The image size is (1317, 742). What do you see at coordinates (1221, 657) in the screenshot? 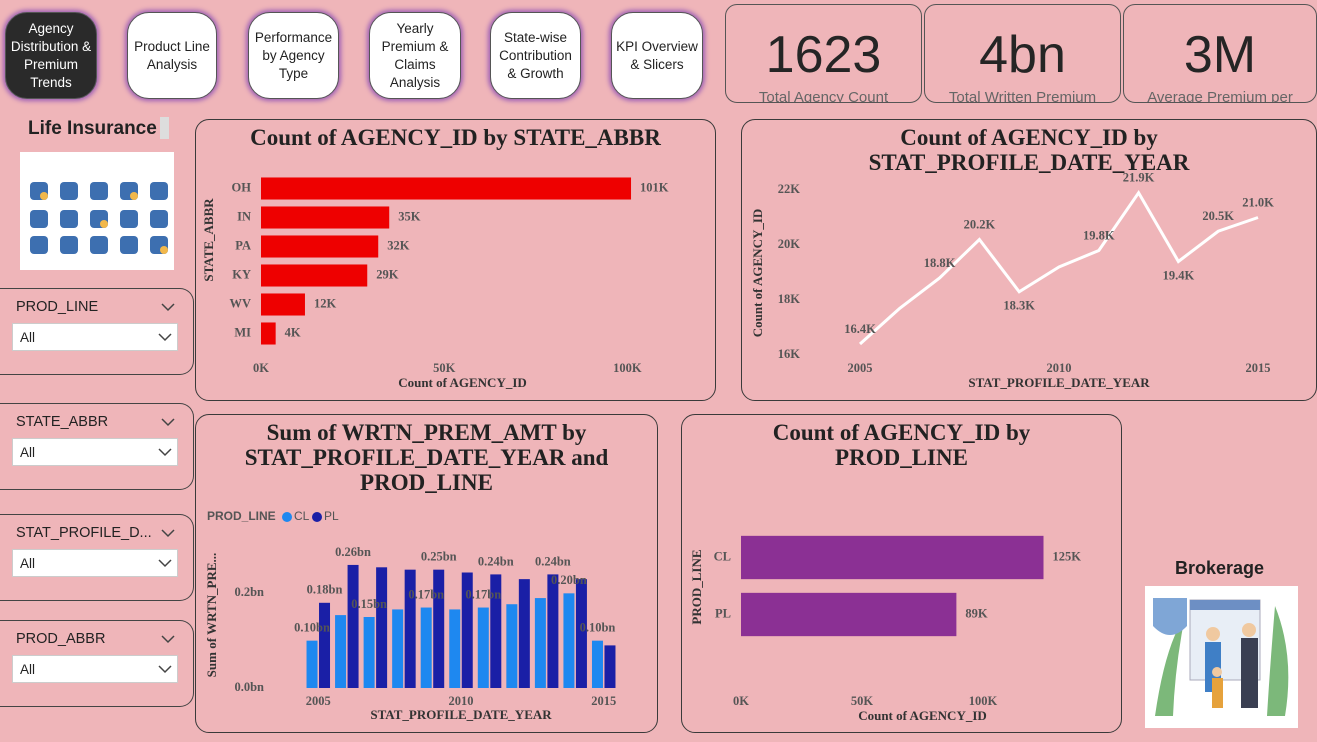
I see `brokerage-illustration` at bounding box center [1221, 657].